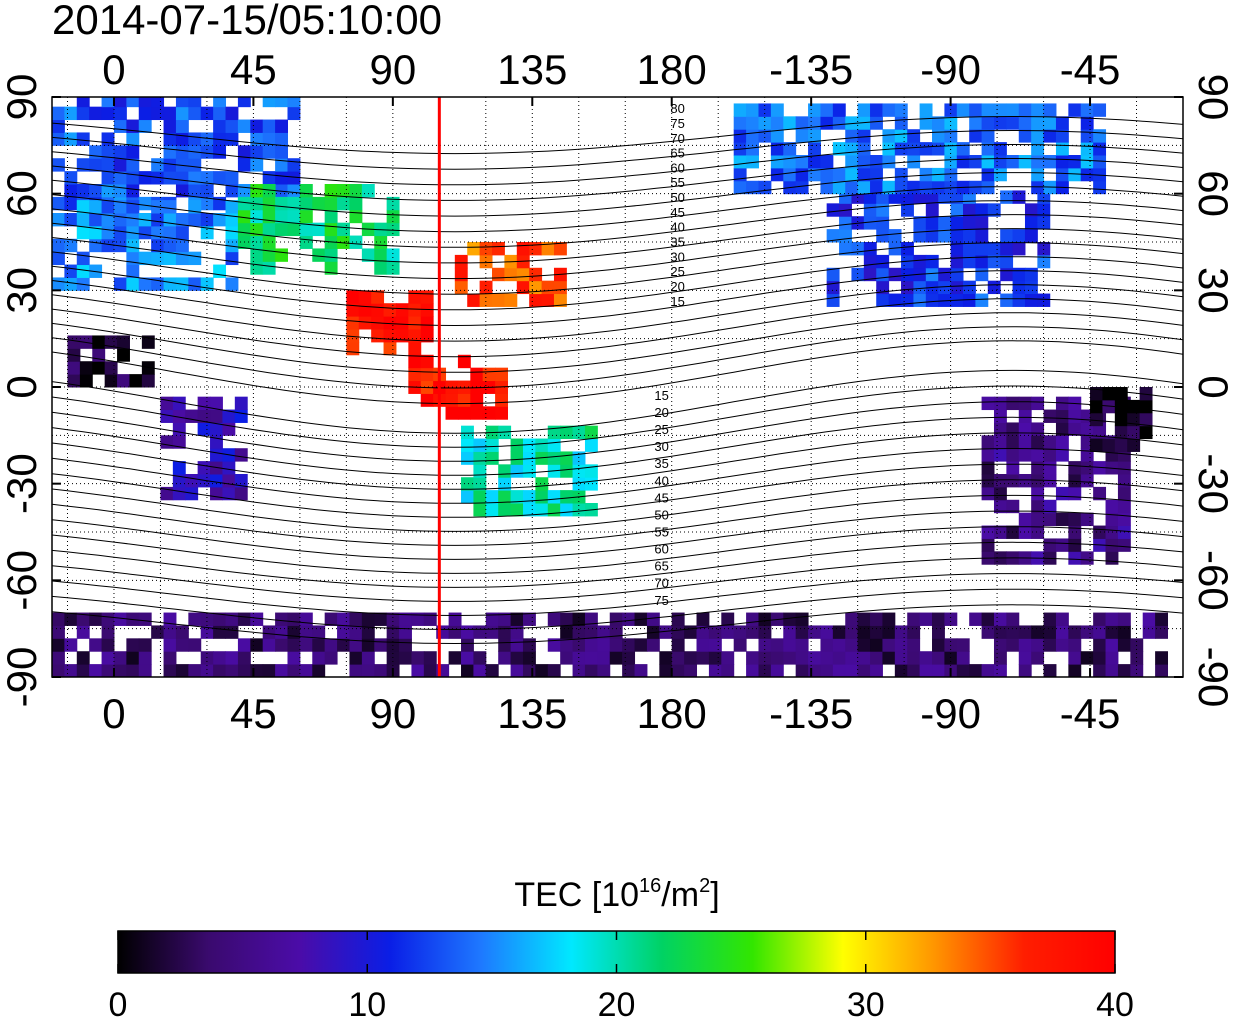  What do you see at coordinates (661, 429) in the screenshot?
I see `contour-label-south: 25` at bounding box center [661, 429].